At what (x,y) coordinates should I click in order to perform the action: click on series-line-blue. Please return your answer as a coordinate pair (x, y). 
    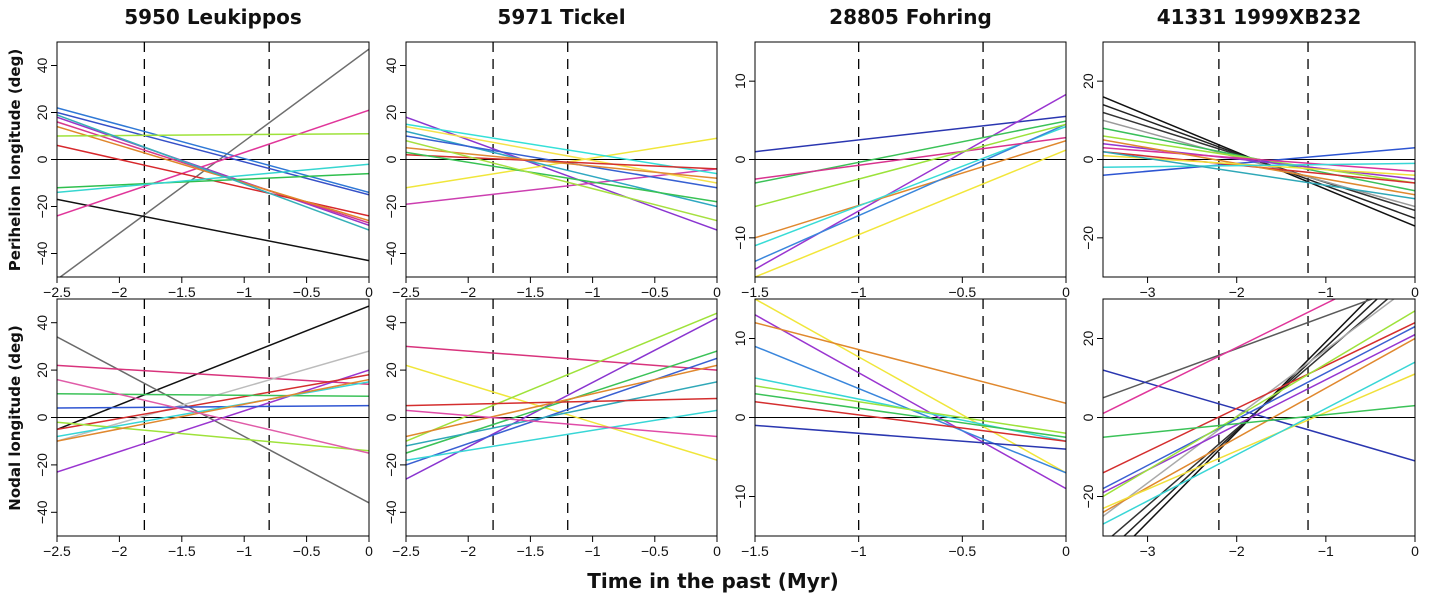
    Looking at the image, I should click on (910, 192).